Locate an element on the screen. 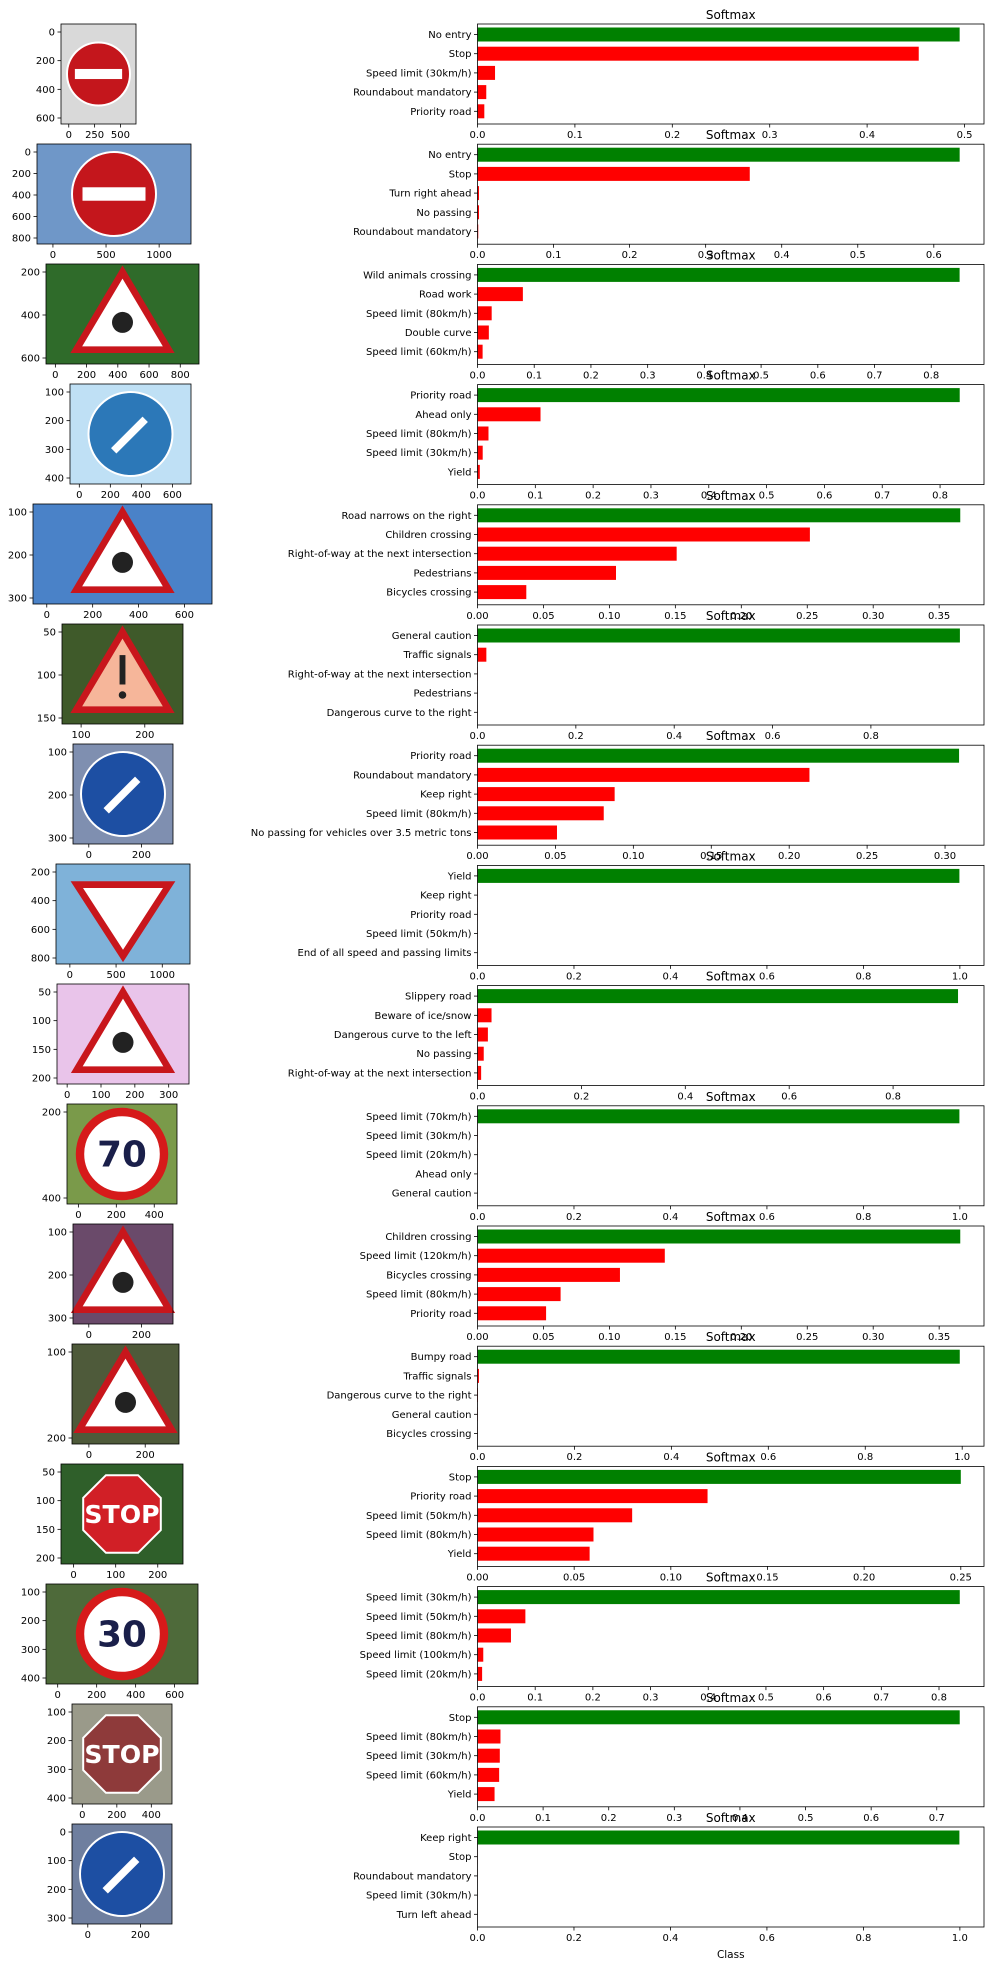 This screenshot has height=1964, width=995. category-label: Dangerous curve to the right is located at coordinates (399, 1396).